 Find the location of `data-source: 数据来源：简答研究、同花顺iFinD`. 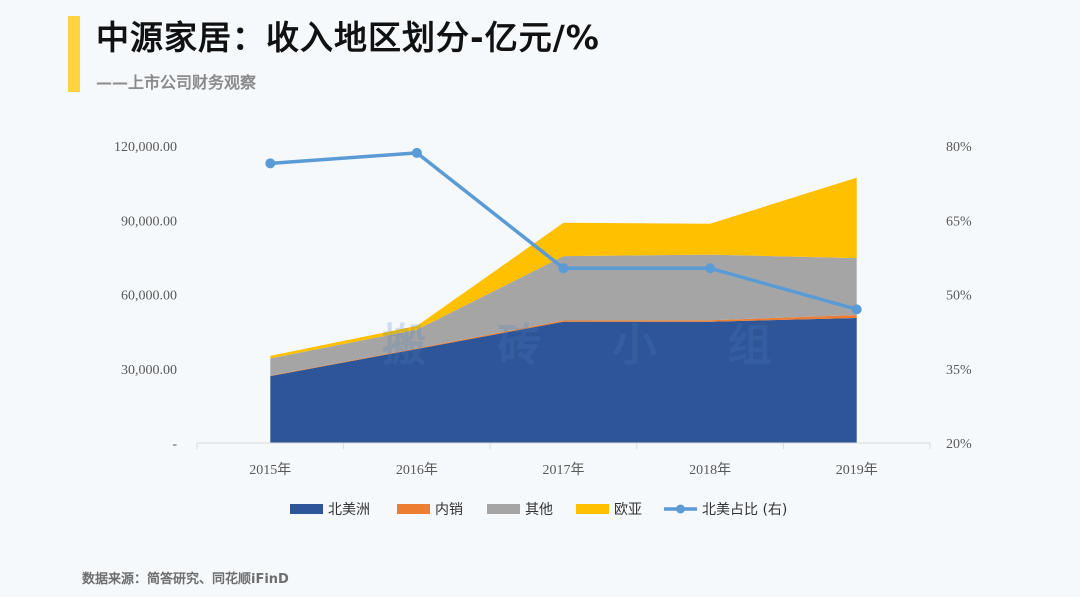

data-source: 数据来源：简答研究、同花顺iFinD is located at coordinates (185, 579).